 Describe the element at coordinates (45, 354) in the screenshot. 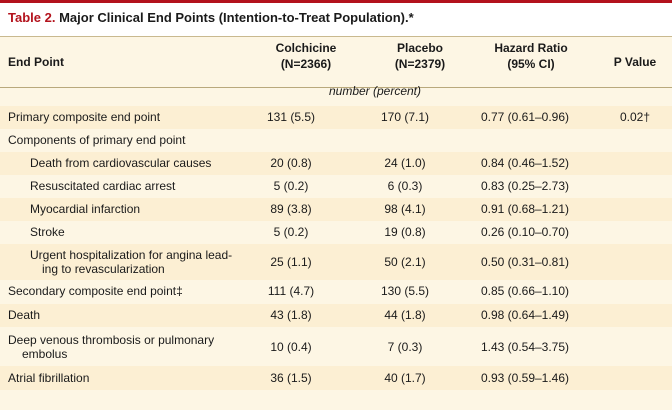

I see `row-label-line2: embolus` at that location.